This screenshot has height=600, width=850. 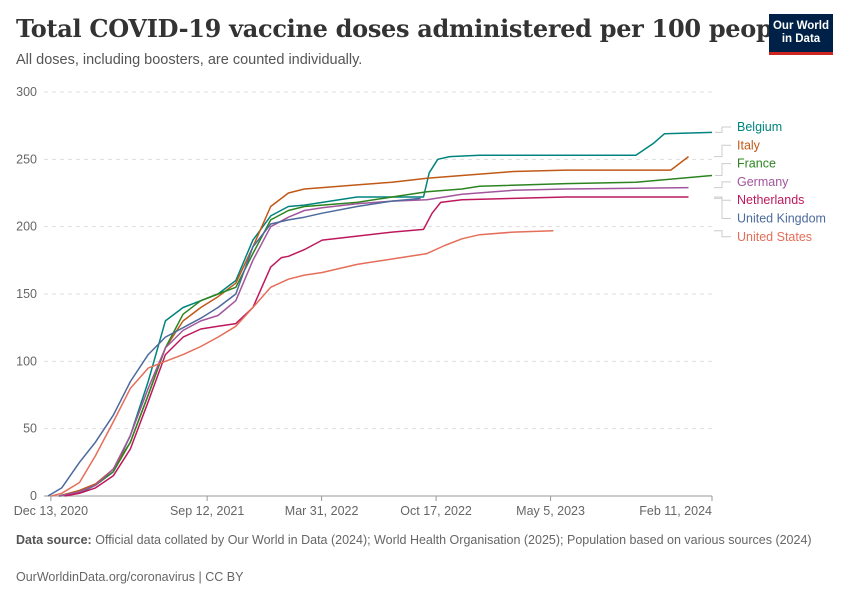 I want to click on x-tick-label: May 5, 2023, so click(x=550, y=511).